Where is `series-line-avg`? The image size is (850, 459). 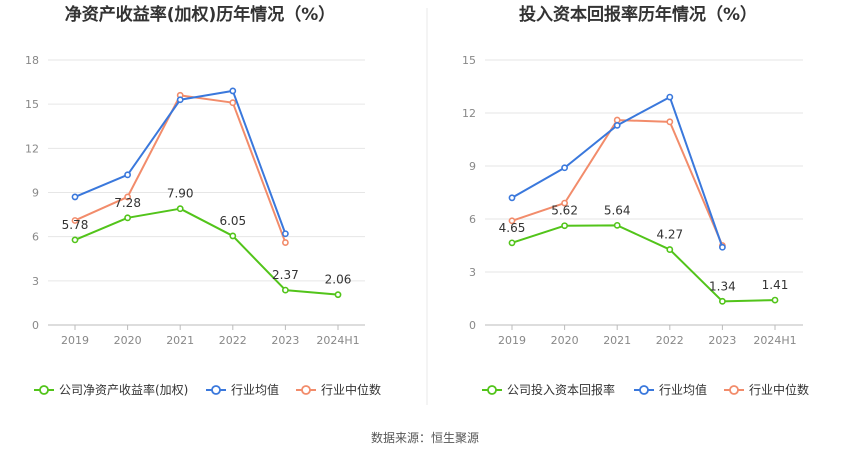 series-line-avg is located at coordinates (180, 162).